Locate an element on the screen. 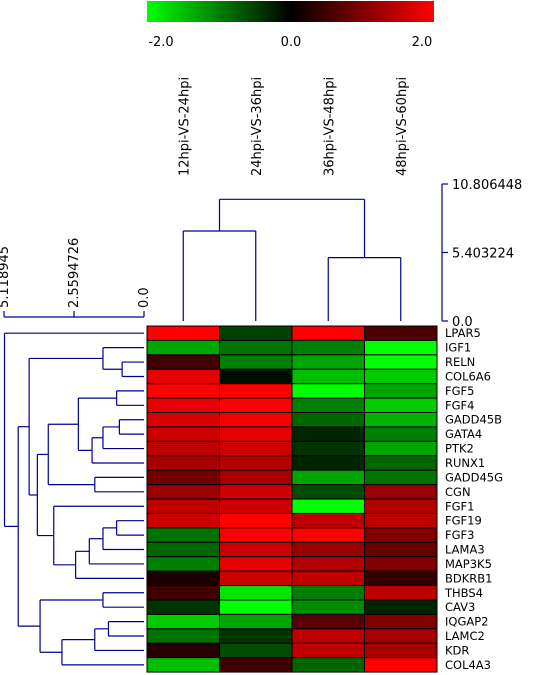 This screenshot has width=542, height=675. row-label: FGF19 is located at coordinates (463, 521).